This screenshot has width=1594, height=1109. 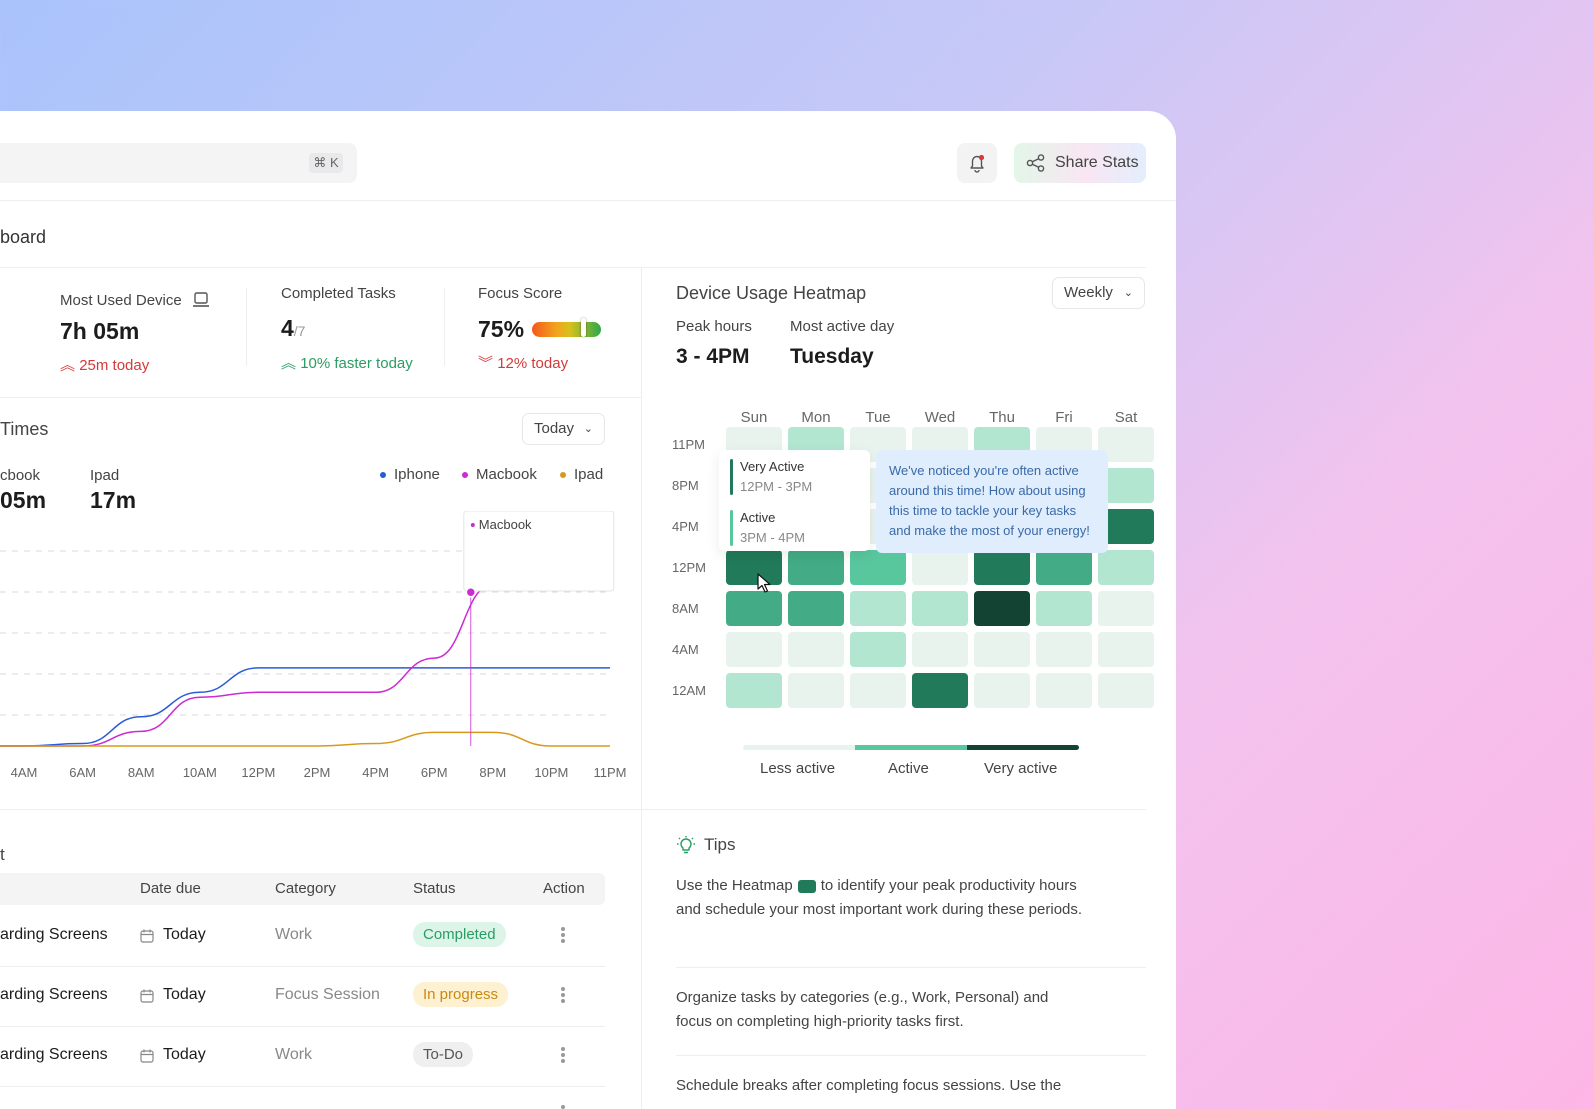 I want to click on scale-active, so click(x=911, y=747).